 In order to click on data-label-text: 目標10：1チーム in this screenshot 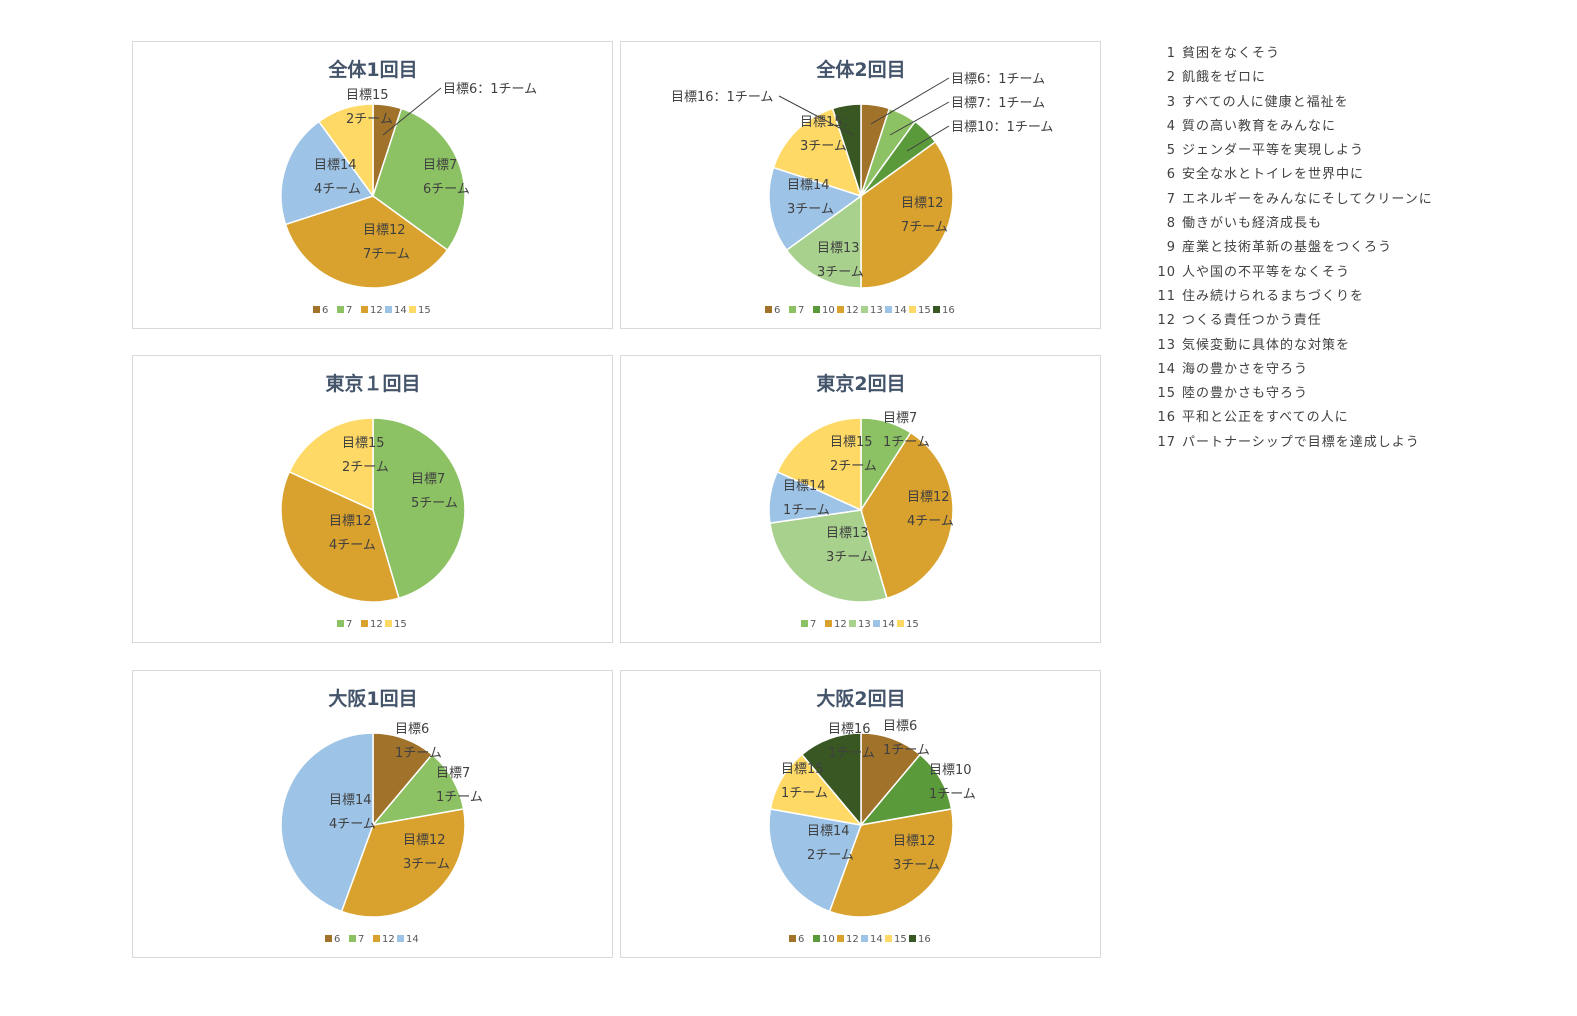, I will do `click(1002, 127)`.